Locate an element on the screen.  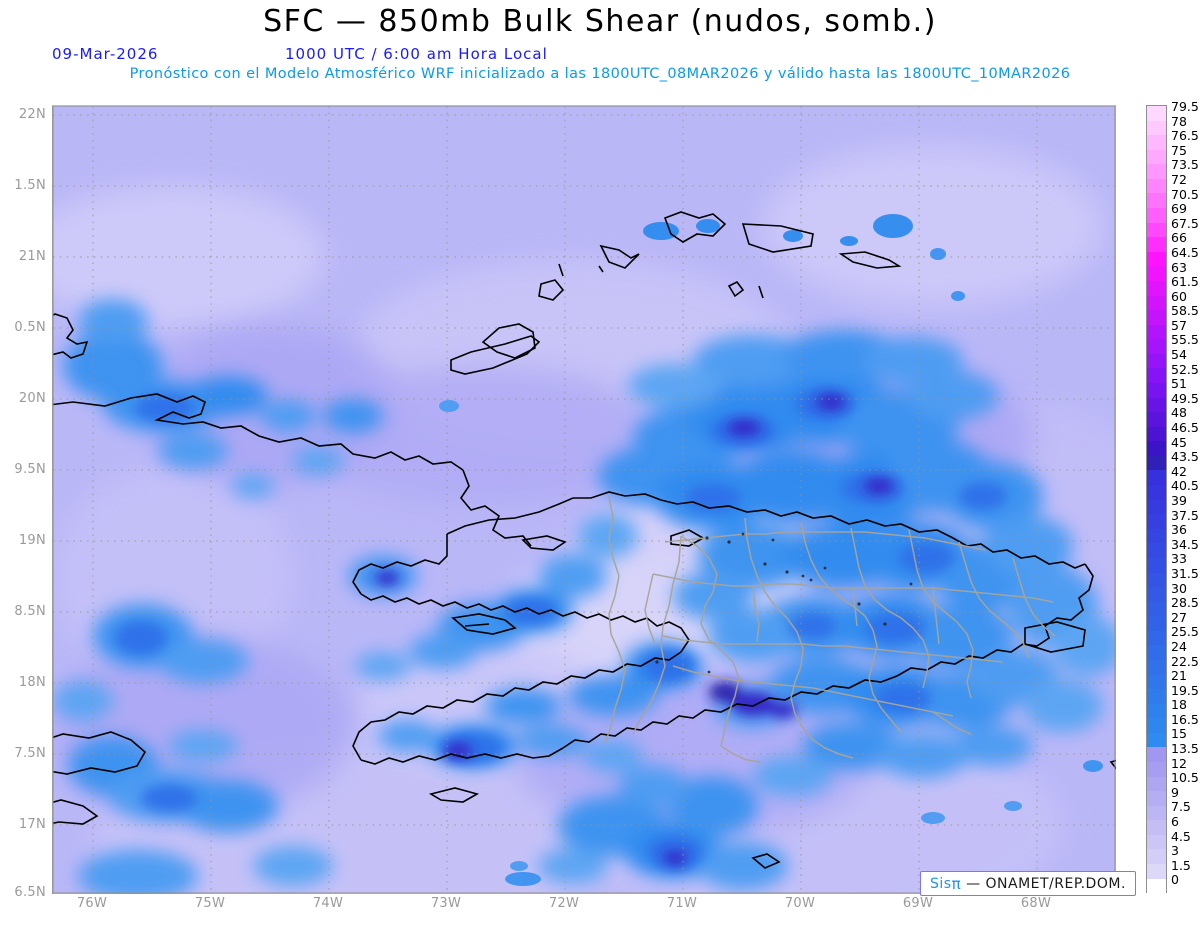
colorbar-label-34.5: 34.5 is located at coordinates (1185, 544).